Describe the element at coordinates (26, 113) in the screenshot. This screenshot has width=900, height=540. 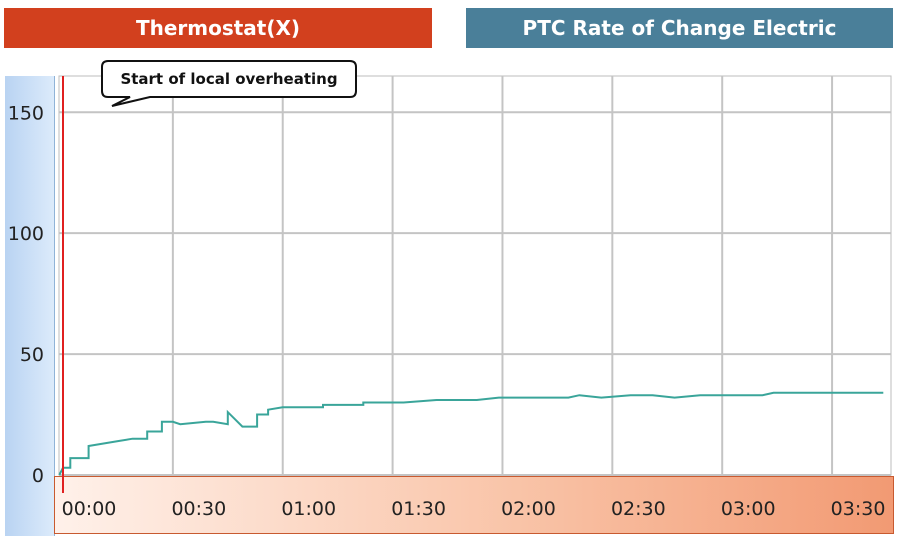
I see `y-tick-label: 150` at that location.